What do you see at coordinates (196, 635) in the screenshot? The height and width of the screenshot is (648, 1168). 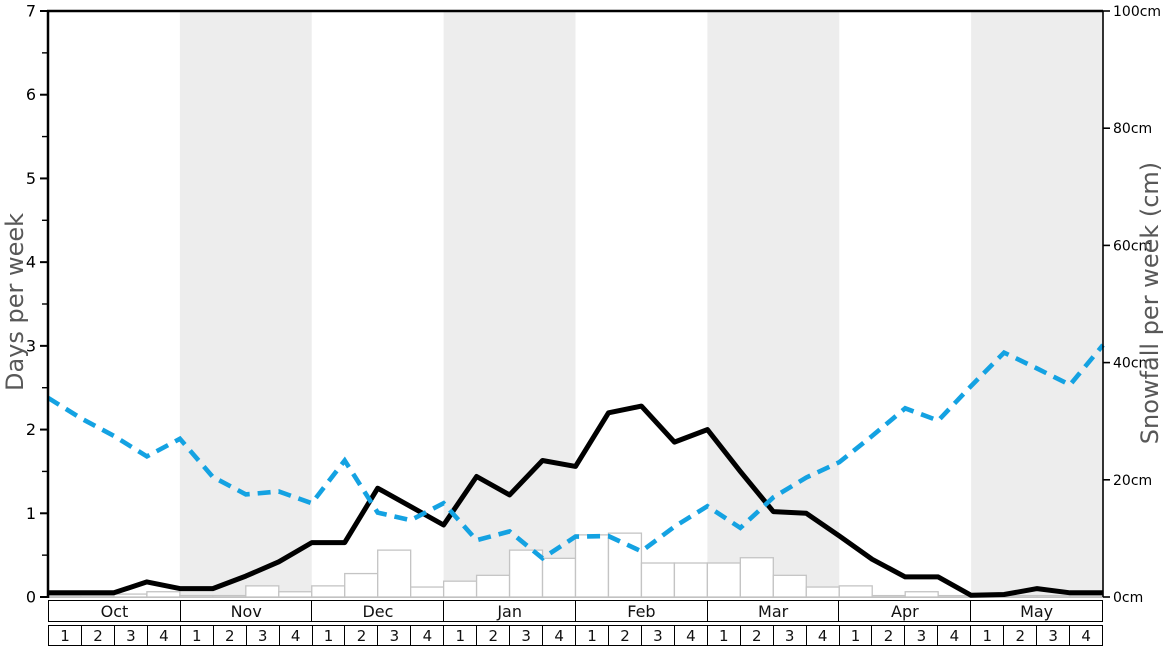 I see `week-cell-nov-1: 1` at bounding box center [196, 635].